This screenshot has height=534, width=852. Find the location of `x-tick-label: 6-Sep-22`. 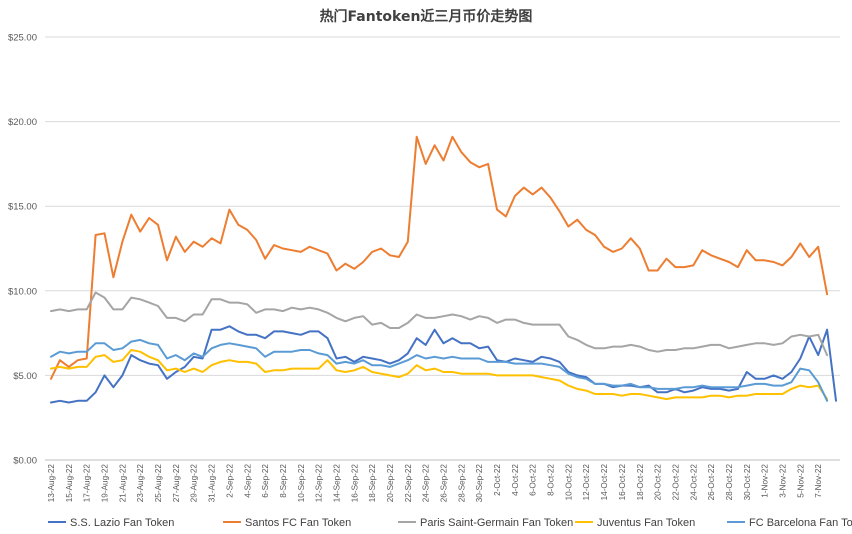

x-tick-label: 6-Sep-22 is located at coordinates (265, 481).